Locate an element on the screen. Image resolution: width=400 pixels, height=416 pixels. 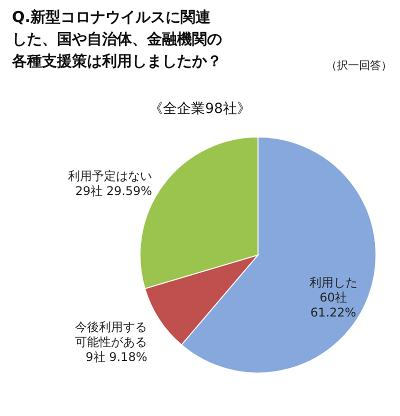
slice-label: 利用予定はない is located at coordinates (110, 175).